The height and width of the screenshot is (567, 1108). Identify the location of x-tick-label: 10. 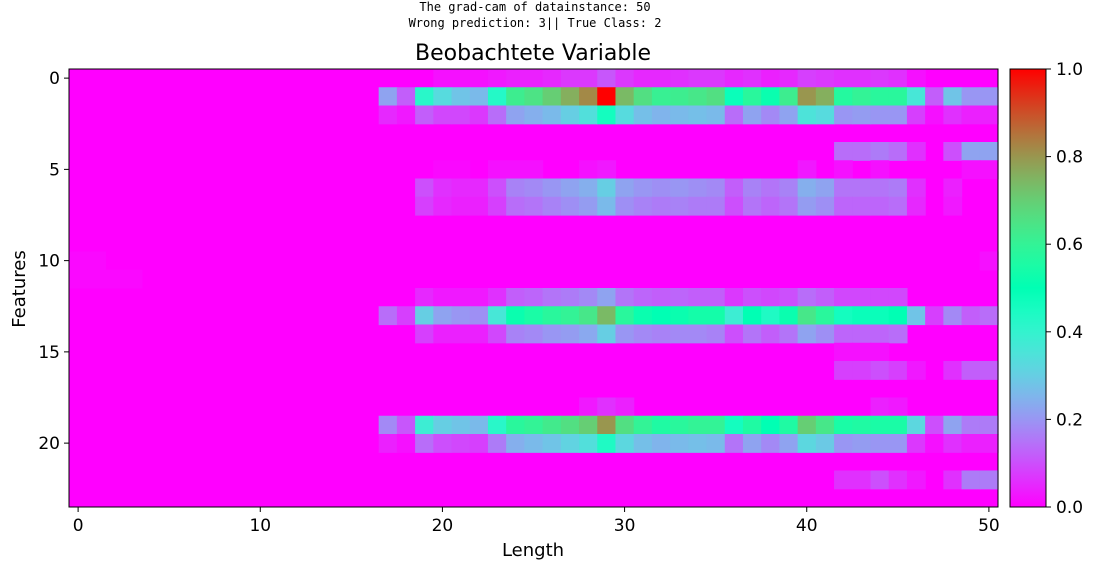
(260, 526).